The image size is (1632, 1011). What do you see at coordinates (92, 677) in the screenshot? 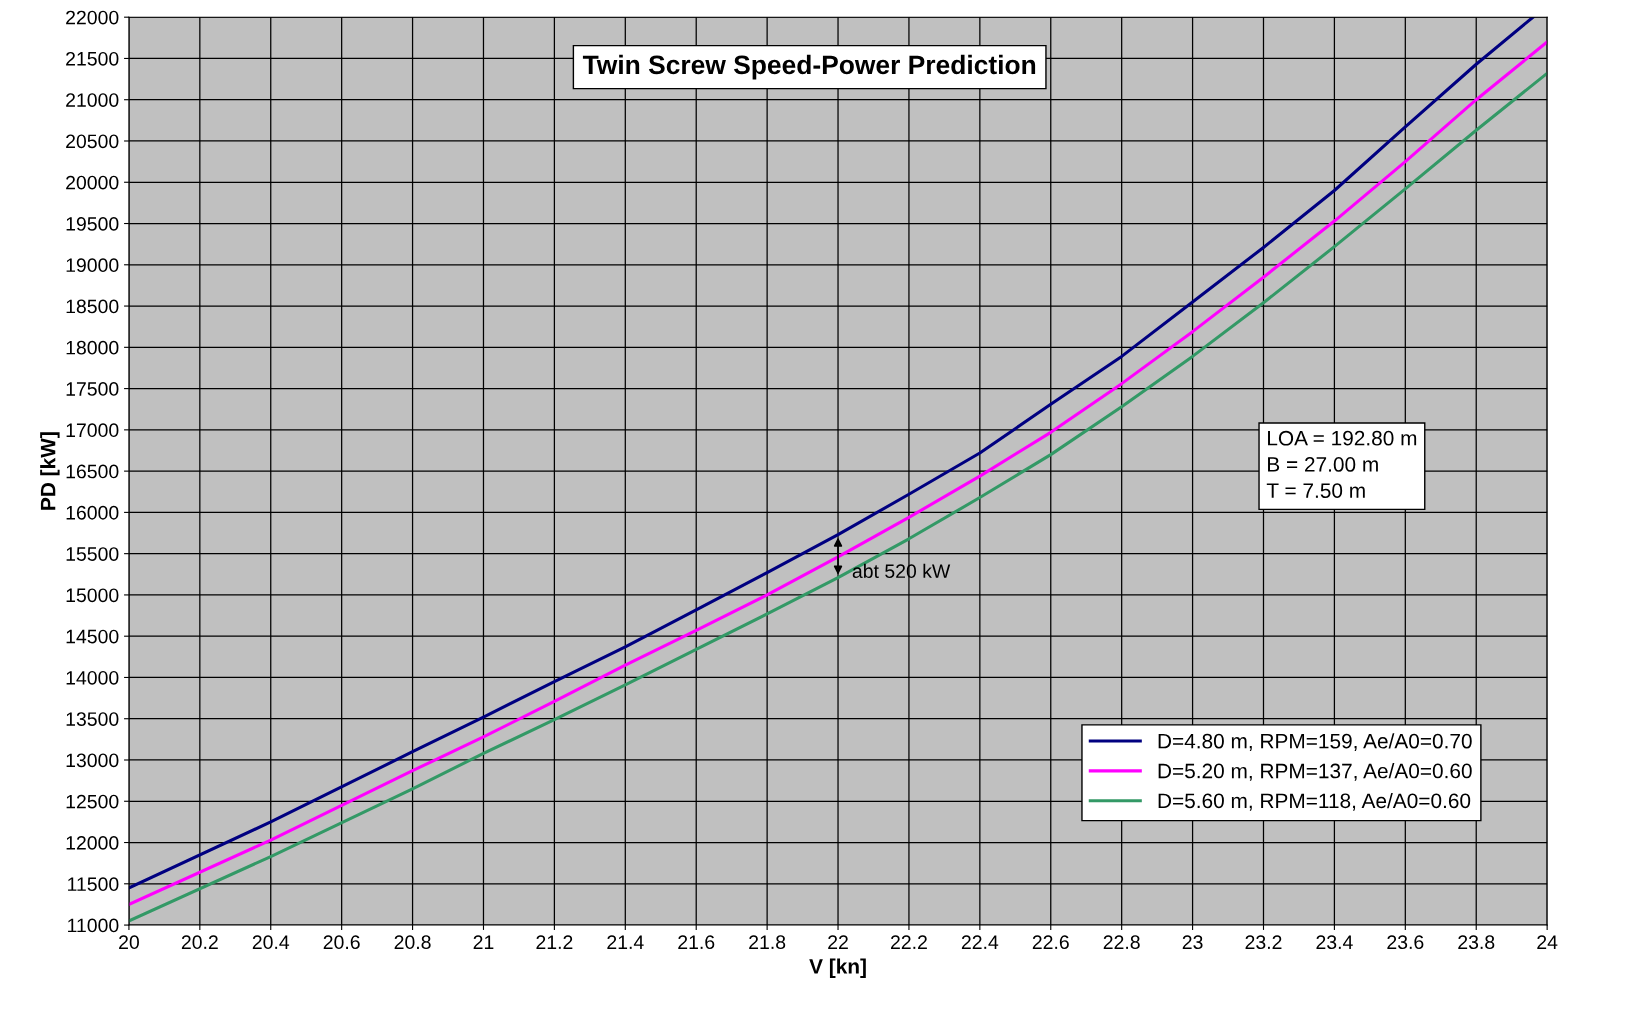
I see `y-tick-label: 14000` at bounding box center [92, 677].